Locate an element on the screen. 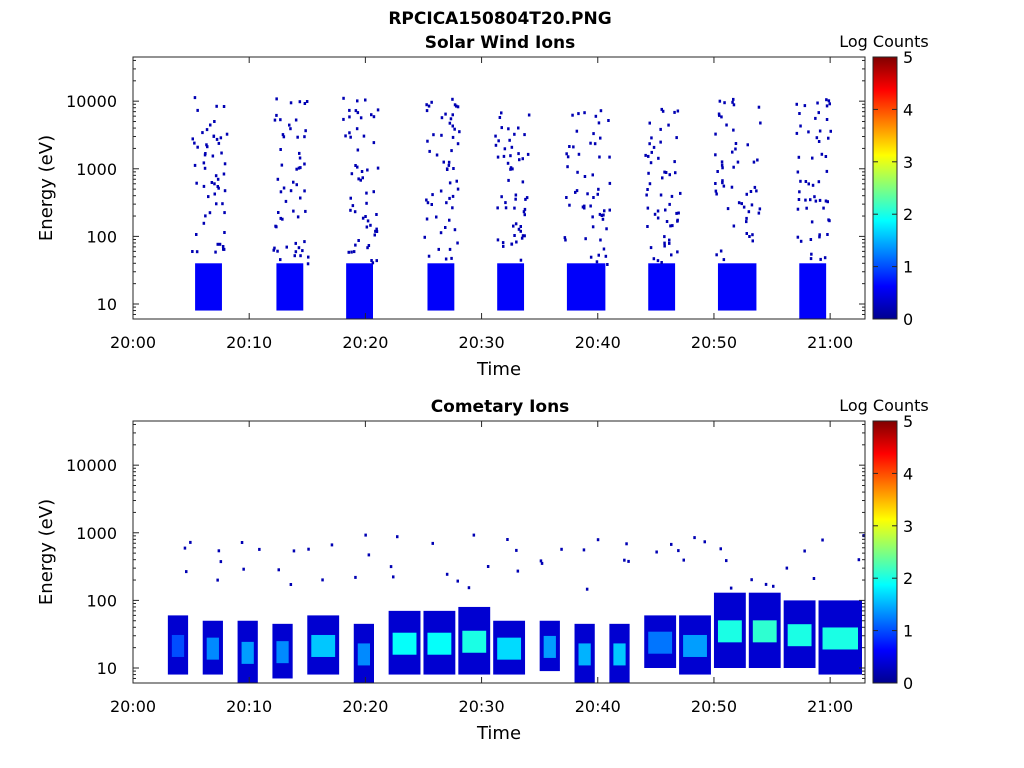 The image size is (1024, 768). colorbar-tick-label: 5 is located at coordinates (908, 421).